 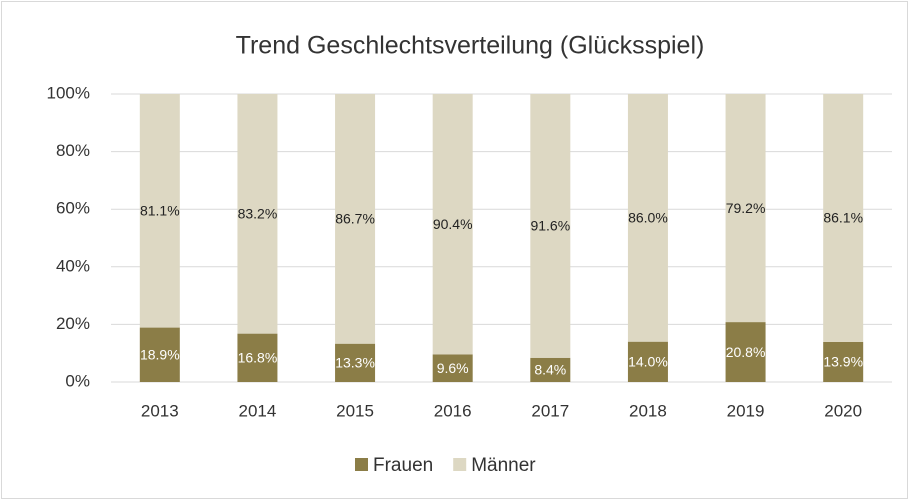 I want to click on x-tick-label: 2018, so click(x=648, y=410).